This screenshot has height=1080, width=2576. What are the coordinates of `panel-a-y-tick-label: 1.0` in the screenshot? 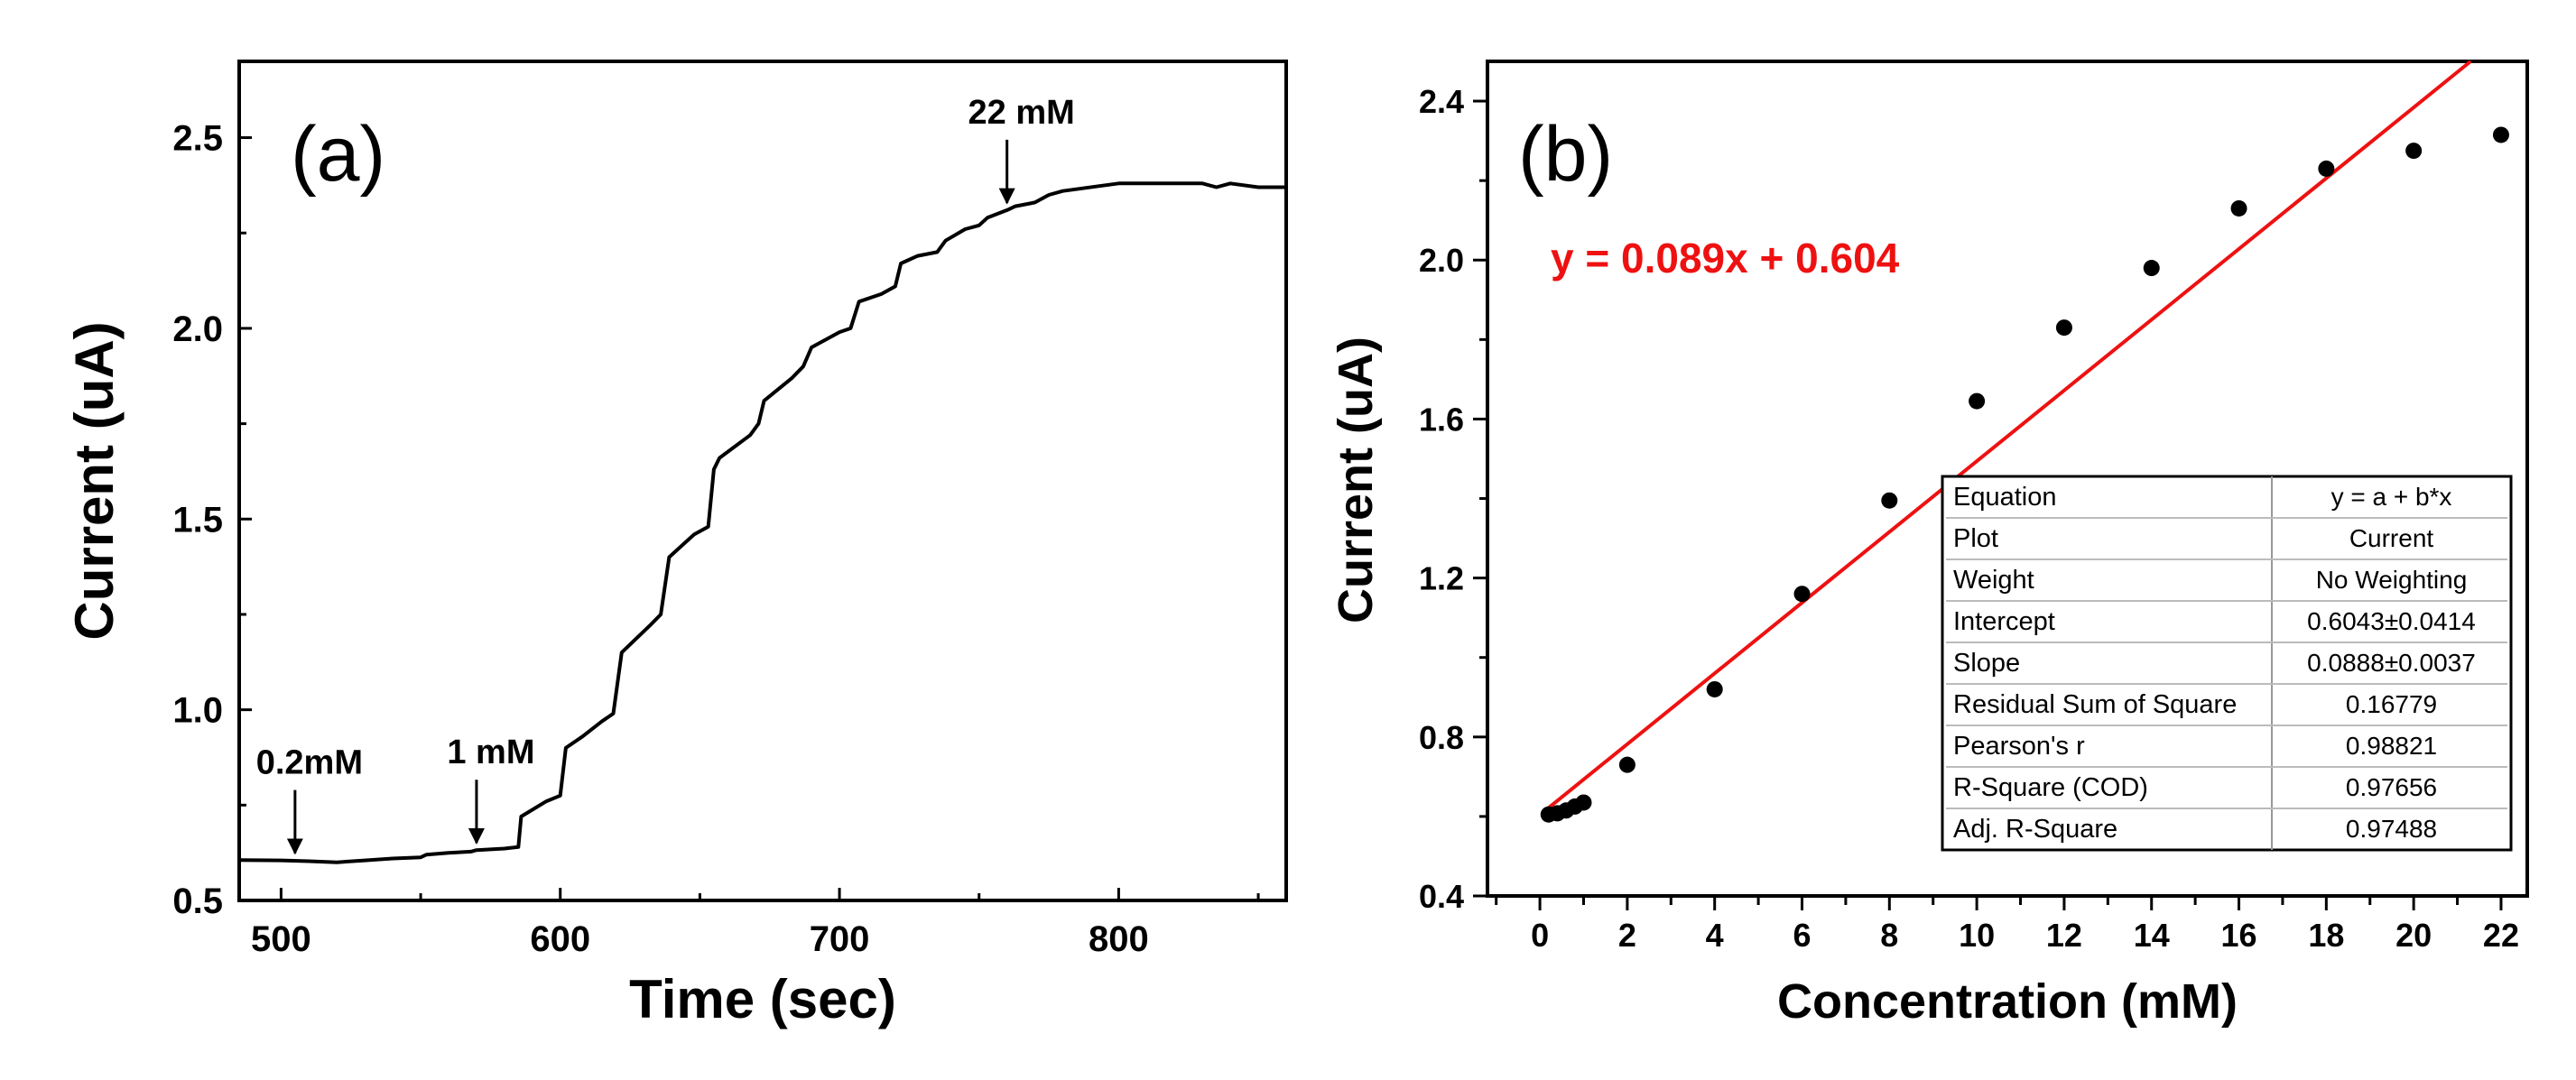 It's located at (197, 711).